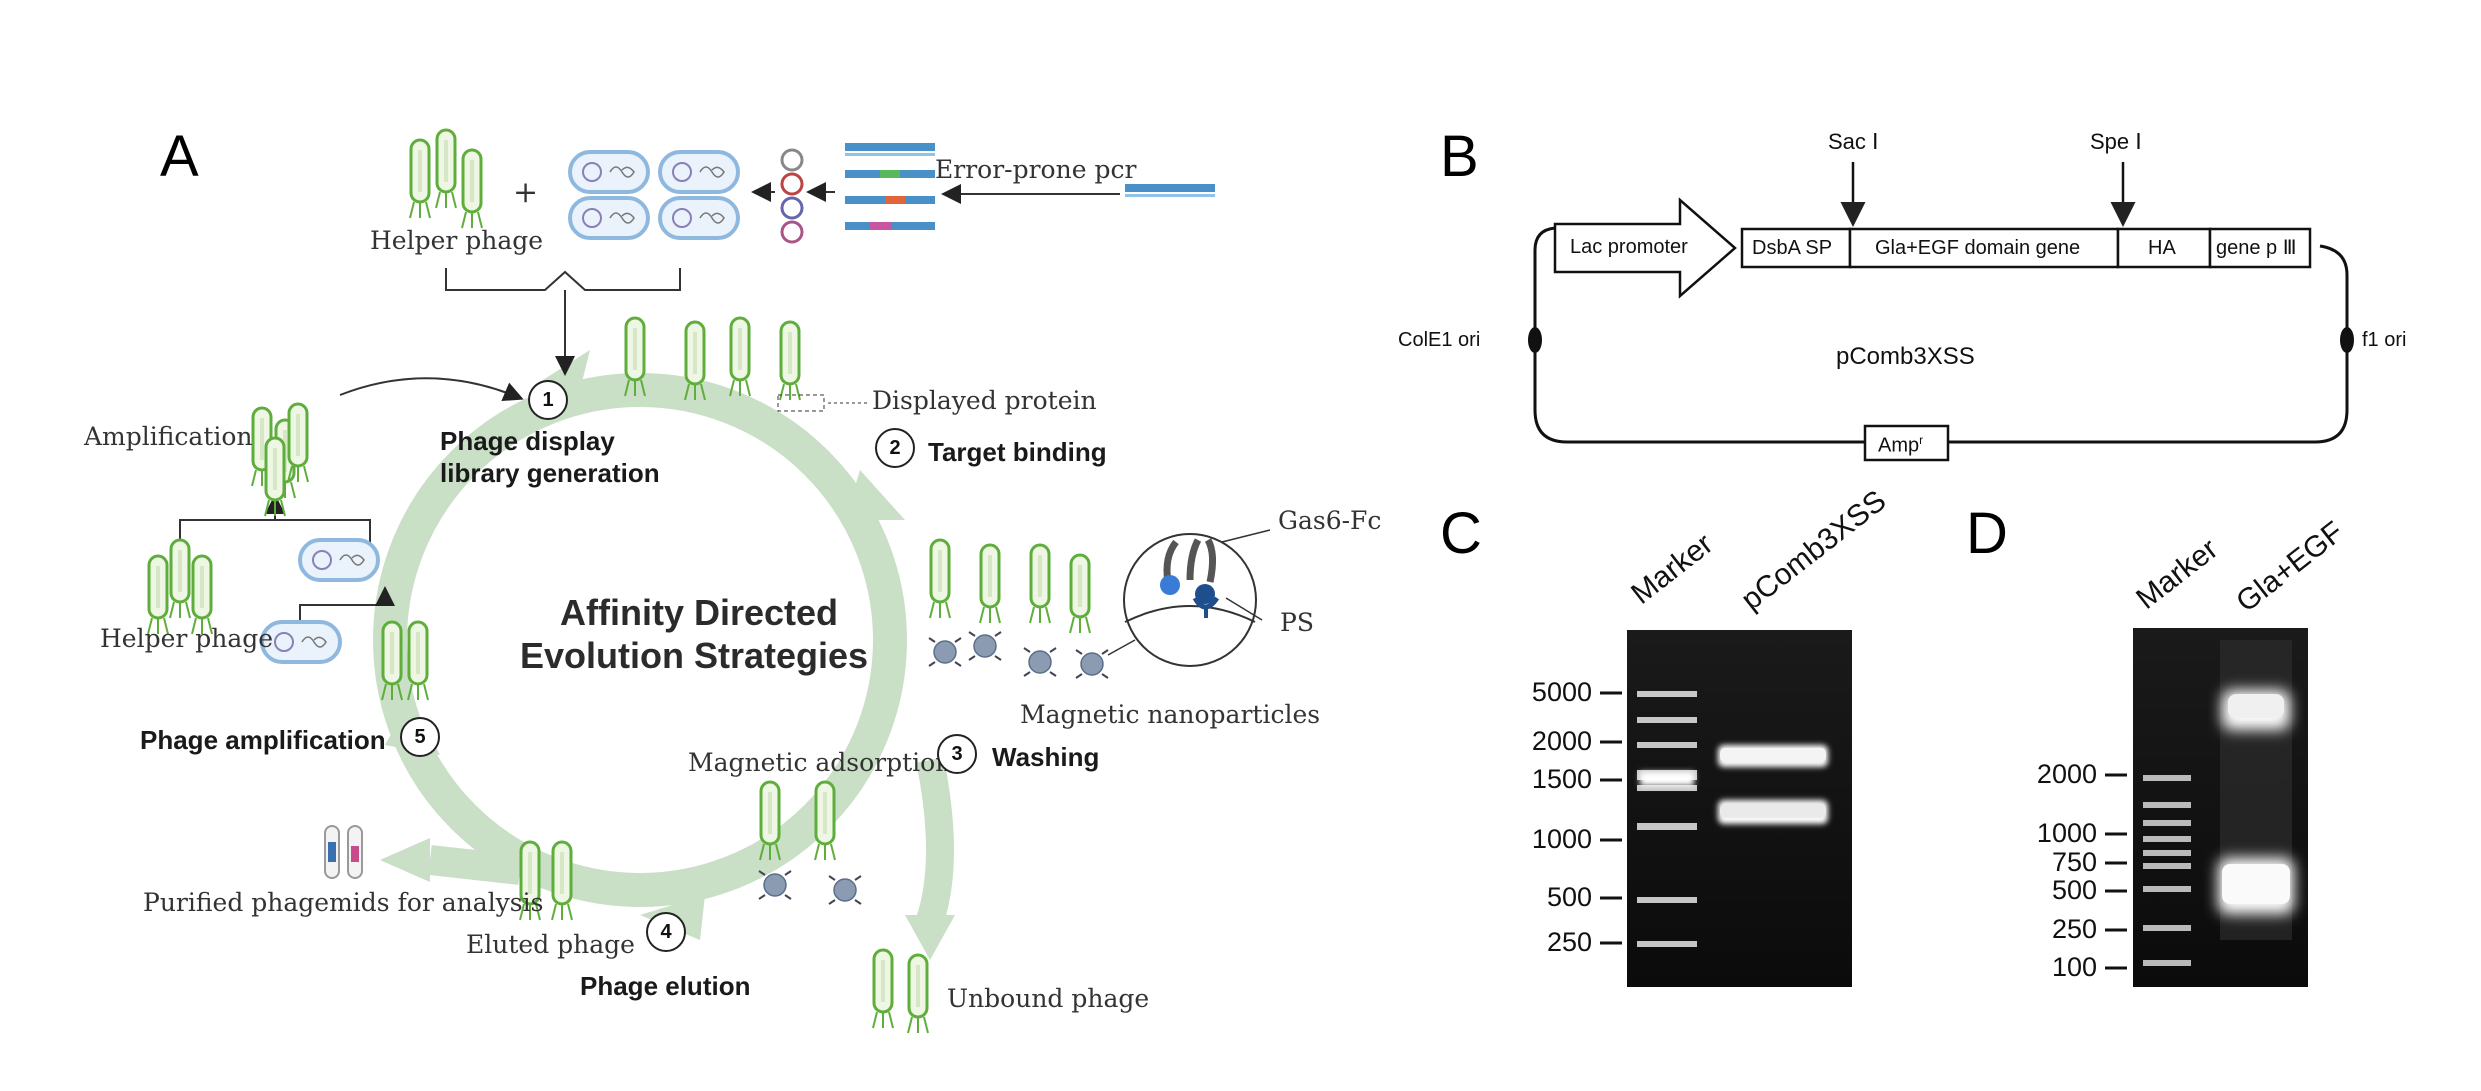 This screenshot has width=2481, height=1091. What do you see at coordinates (1726, 808) in the screenshot?
I see `gel-c` at bounding box center [1726, 808].